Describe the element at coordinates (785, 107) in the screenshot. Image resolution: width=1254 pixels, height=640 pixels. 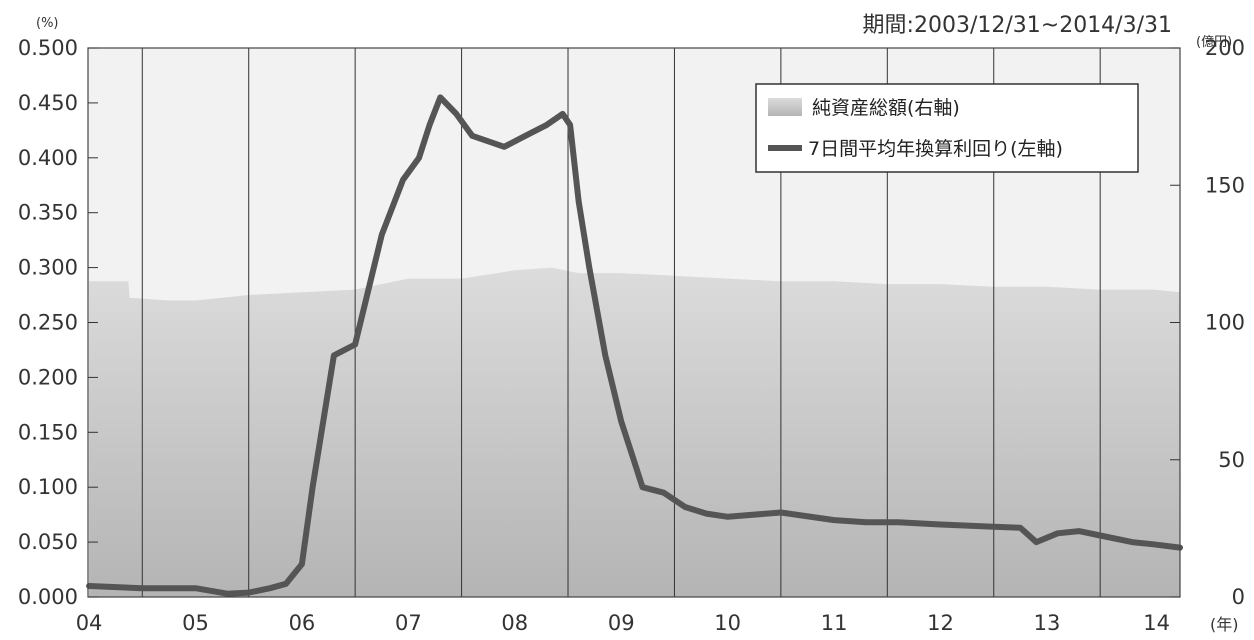
I see `legend-swatch-area` at that location.